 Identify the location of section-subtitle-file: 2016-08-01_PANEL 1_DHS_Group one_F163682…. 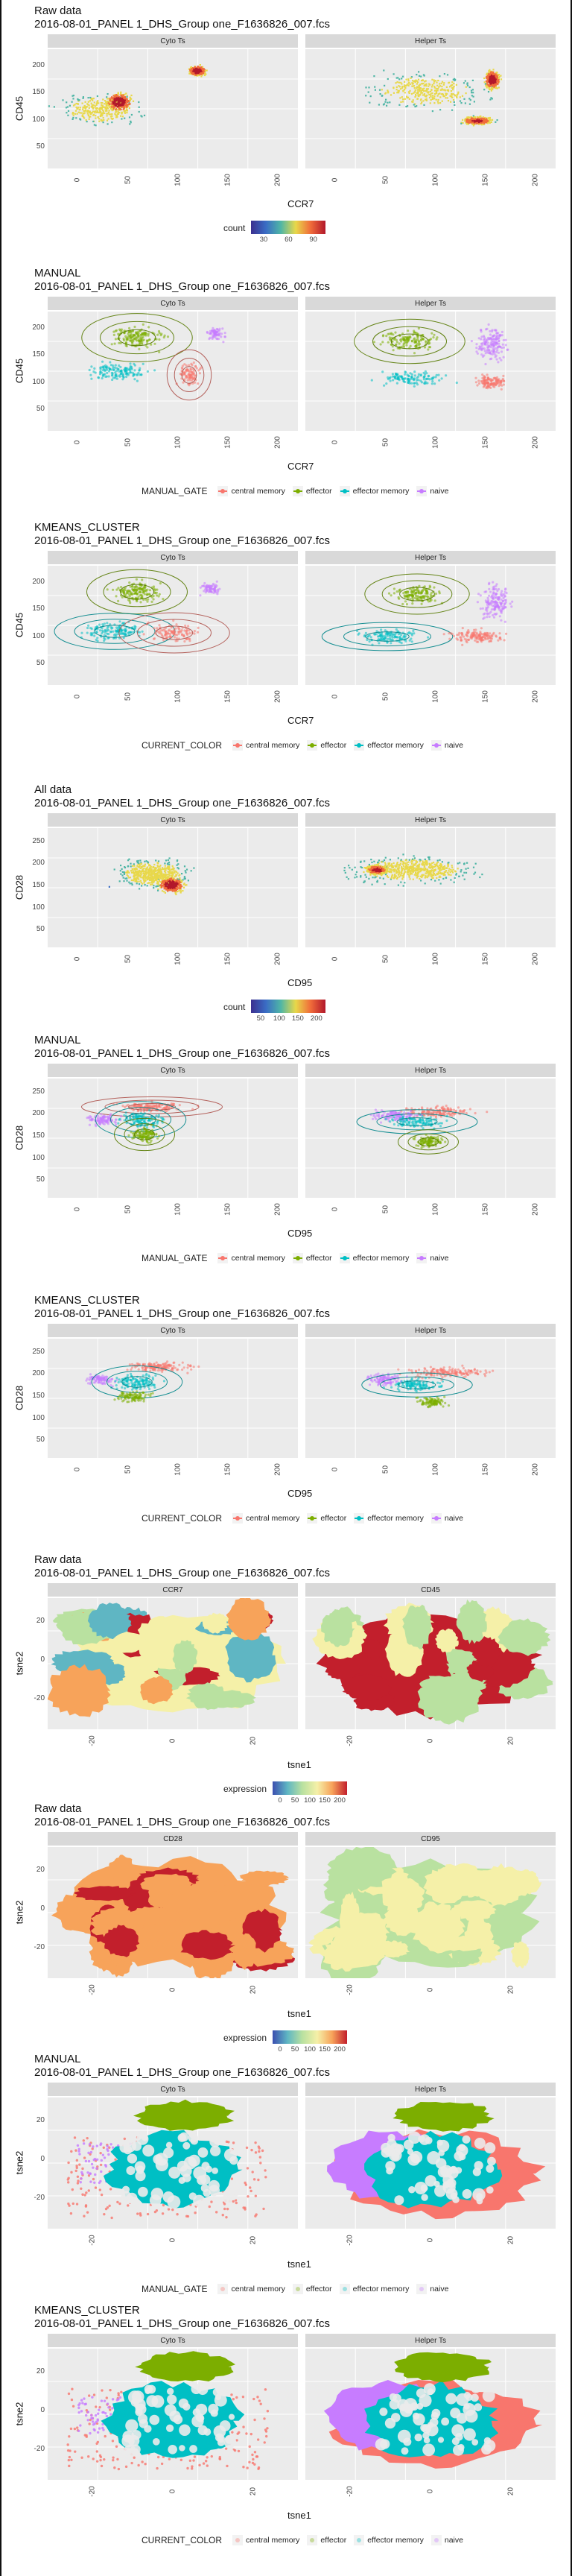
(182, 286).